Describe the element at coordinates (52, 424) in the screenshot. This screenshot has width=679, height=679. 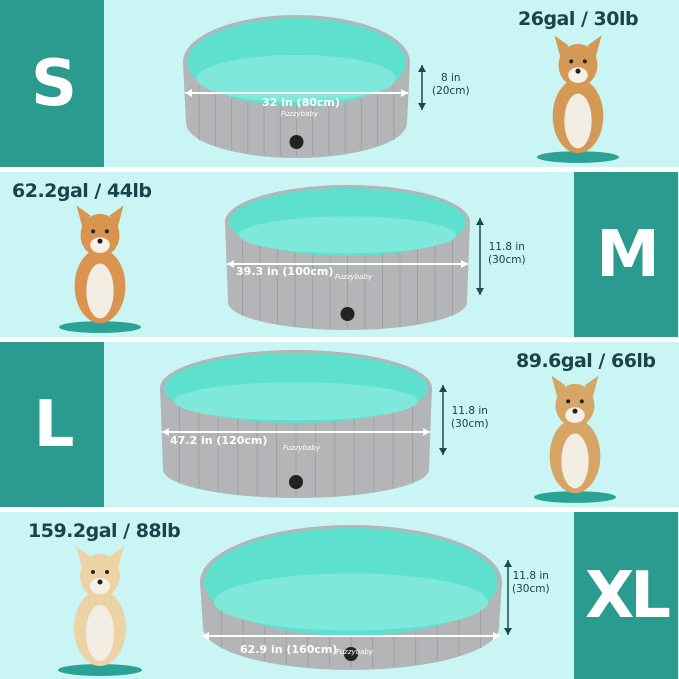
I see `size-badge-l: L` at that location.